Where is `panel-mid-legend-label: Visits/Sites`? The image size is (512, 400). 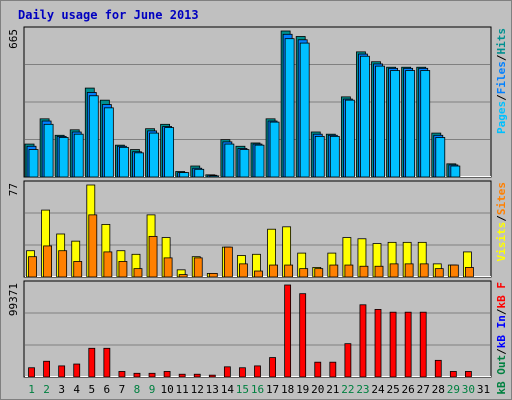
panel-mid-legend-label: Visits/Sites is located at coordinates (501, 222).